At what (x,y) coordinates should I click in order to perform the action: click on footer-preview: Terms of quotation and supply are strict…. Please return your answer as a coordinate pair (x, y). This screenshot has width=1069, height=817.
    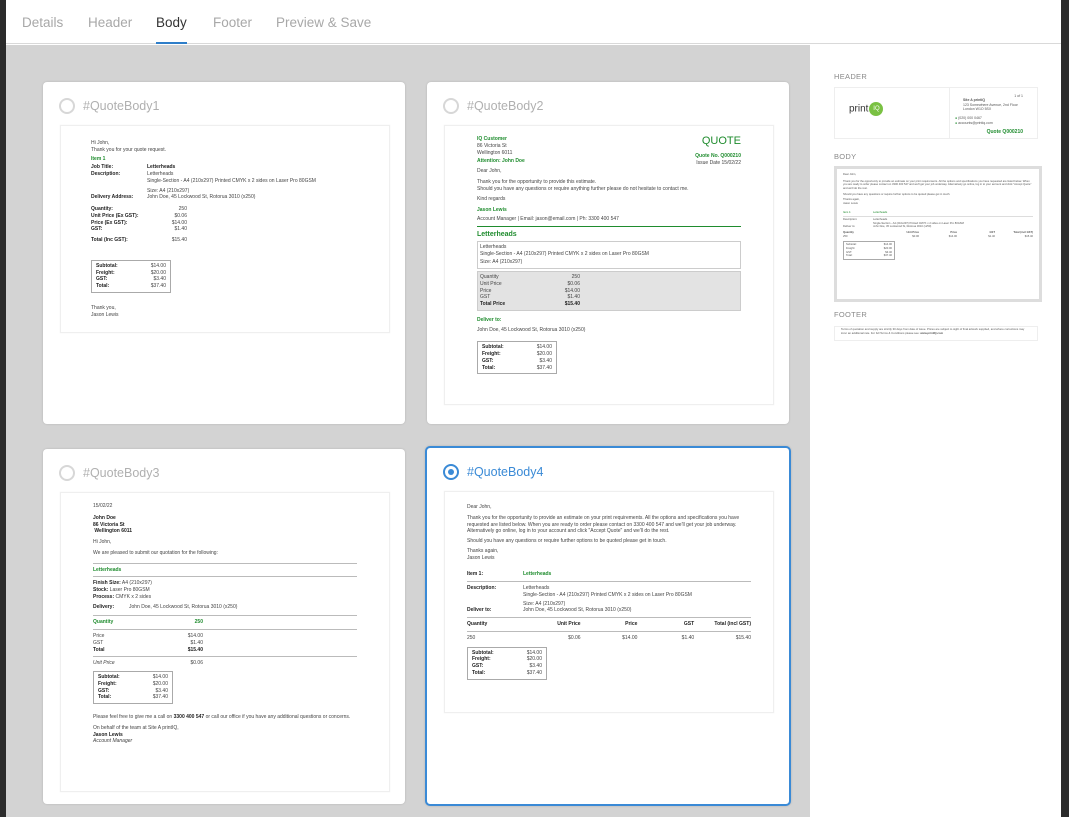
    Looking at the image, I should click on (936, 333).